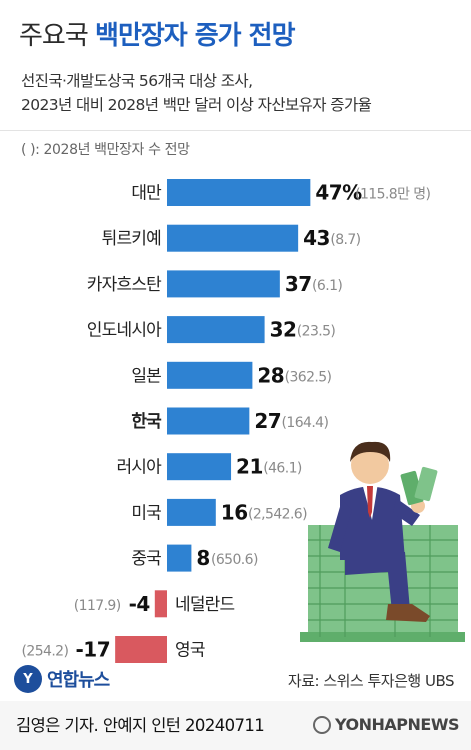 This screenshot has height=750, width=471. What do you see at coordinates (54, 36) in the screenshot?
I see `title-light: 주요국` at bounding box center [54, 36].